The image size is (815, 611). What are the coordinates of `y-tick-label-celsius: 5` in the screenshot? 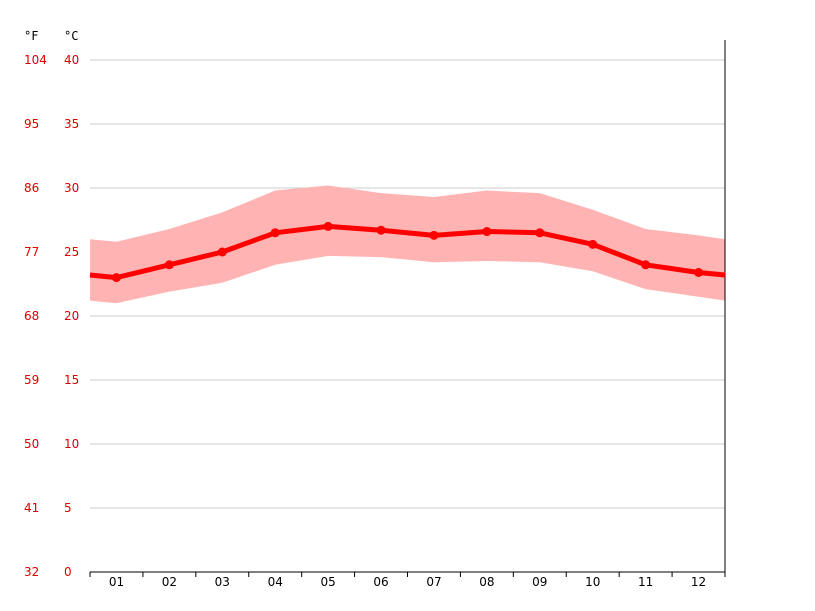 It's located at (68, 508).